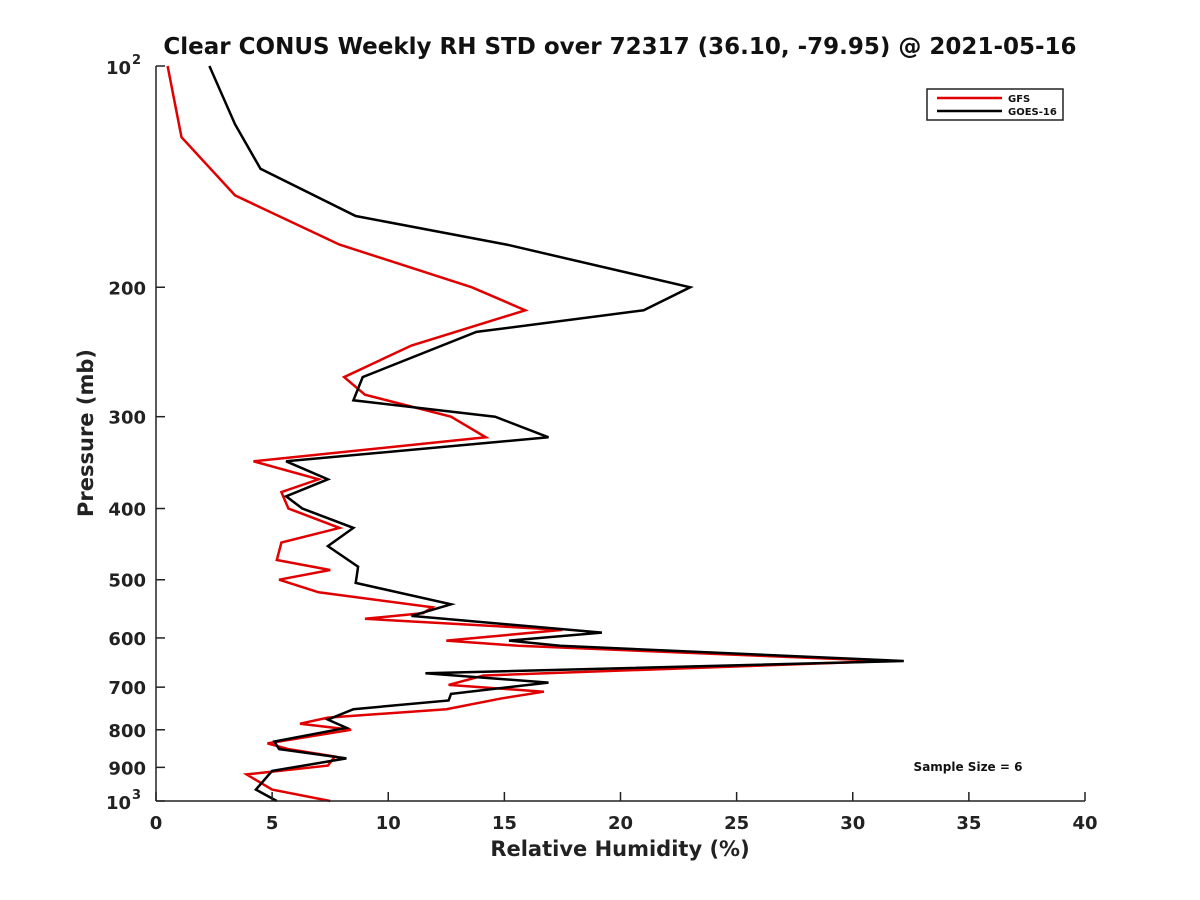 The image size is (1200, 900). Describe the element at coordinates (968, 823) in the screenshot. I see `x-tick-label: 35` at that location.